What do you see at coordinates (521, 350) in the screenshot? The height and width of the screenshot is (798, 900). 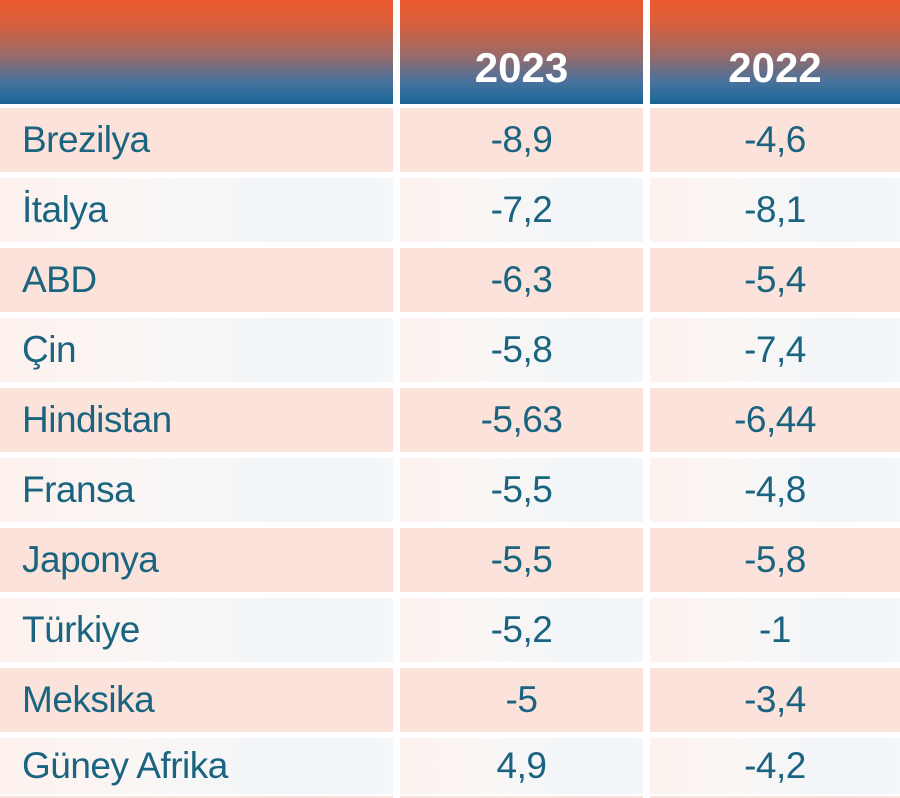 I see `value-2023: -5,8` at bounding box center [521, 350].